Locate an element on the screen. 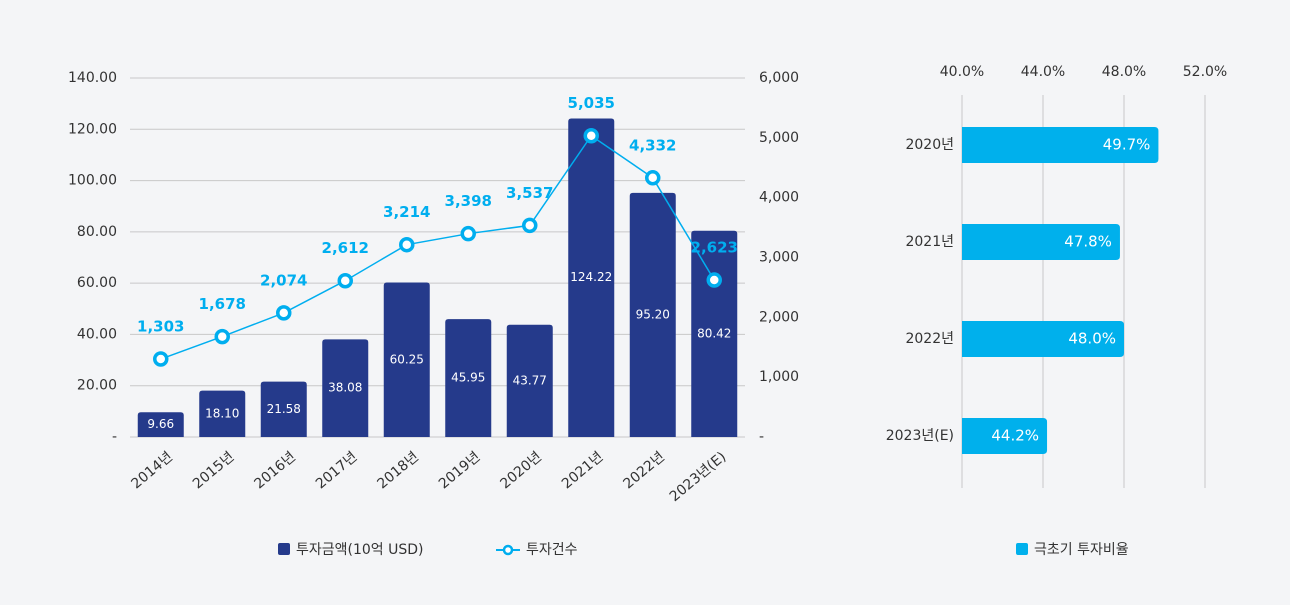  x-tick-label: 2018년 is located at coordinates (397, 470).